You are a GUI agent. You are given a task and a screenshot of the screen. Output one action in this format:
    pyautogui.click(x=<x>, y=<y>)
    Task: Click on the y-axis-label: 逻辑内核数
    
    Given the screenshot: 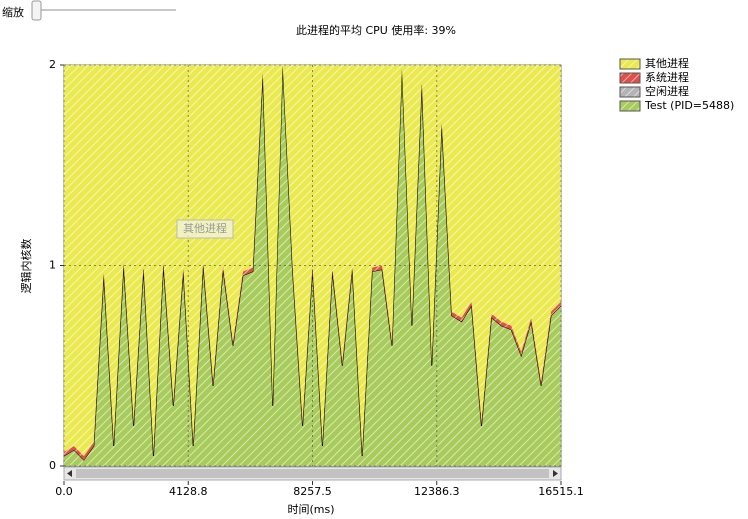 What is the action you would take?
    pyautogui.click(x=26, y=266)
    